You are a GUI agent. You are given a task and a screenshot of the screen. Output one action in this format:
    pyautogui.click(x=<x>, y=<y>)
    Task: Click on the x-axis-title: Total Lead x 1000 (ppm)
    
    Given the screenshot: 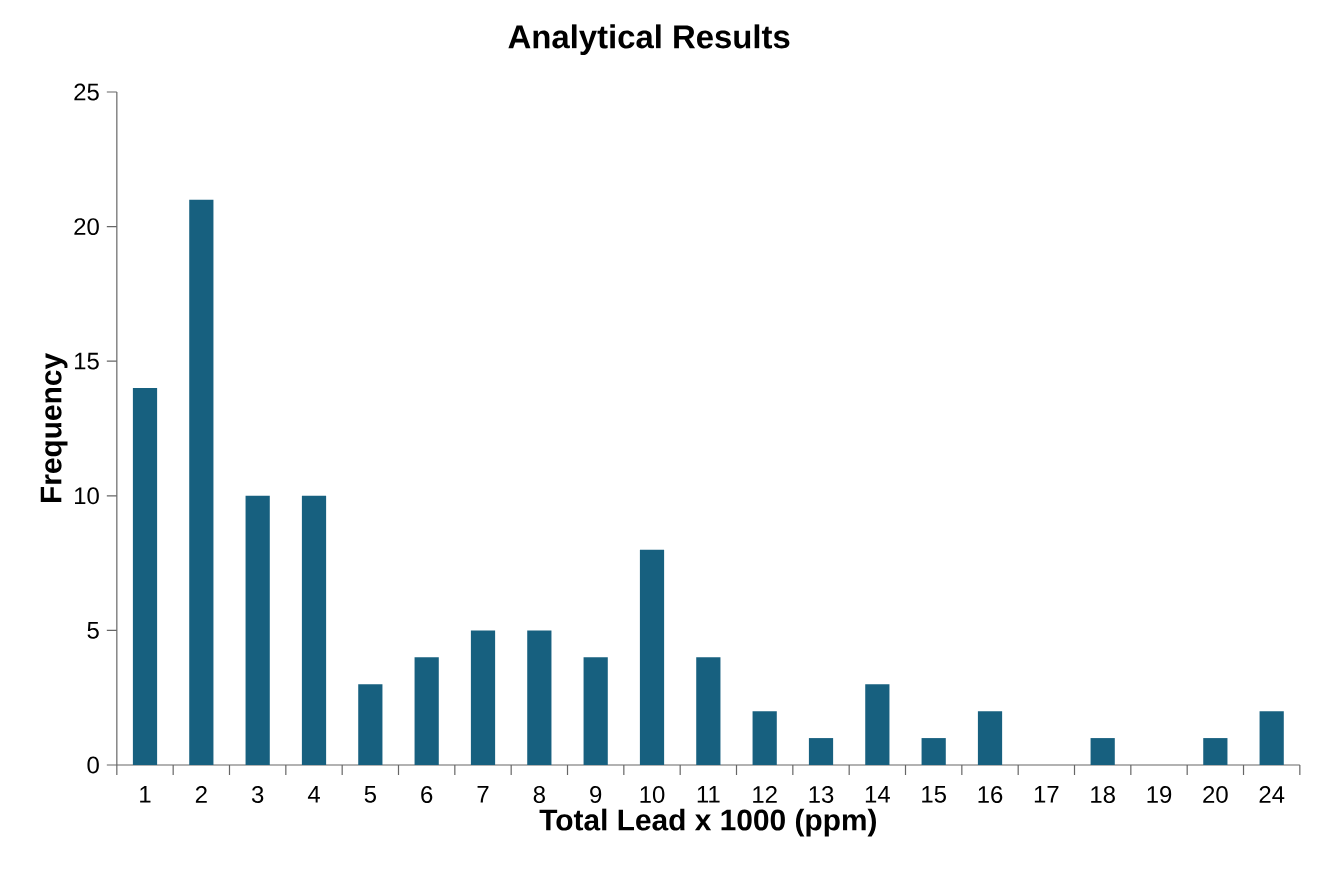 What is the action you would take?
    pyautogui.click(x=707, y=822)
    